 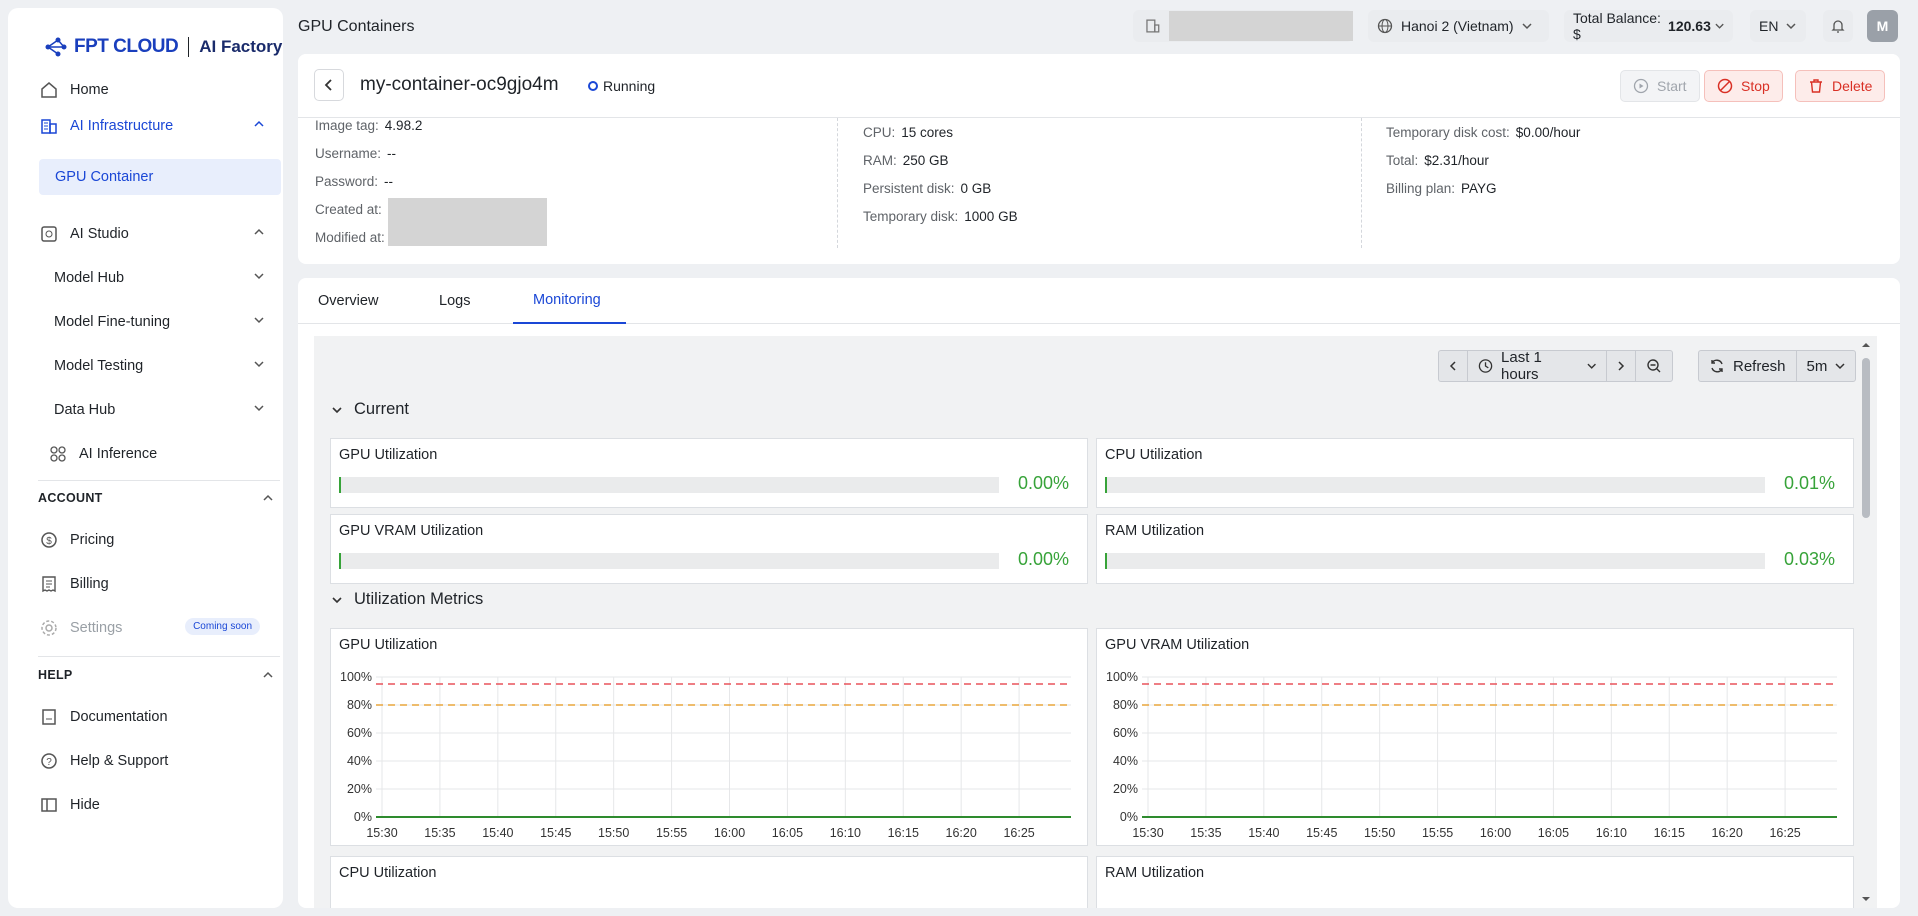 What do you see at coordinates (382, 409) in the screenshot?
I see `group-label: Current` at bounding box center [382, 409].